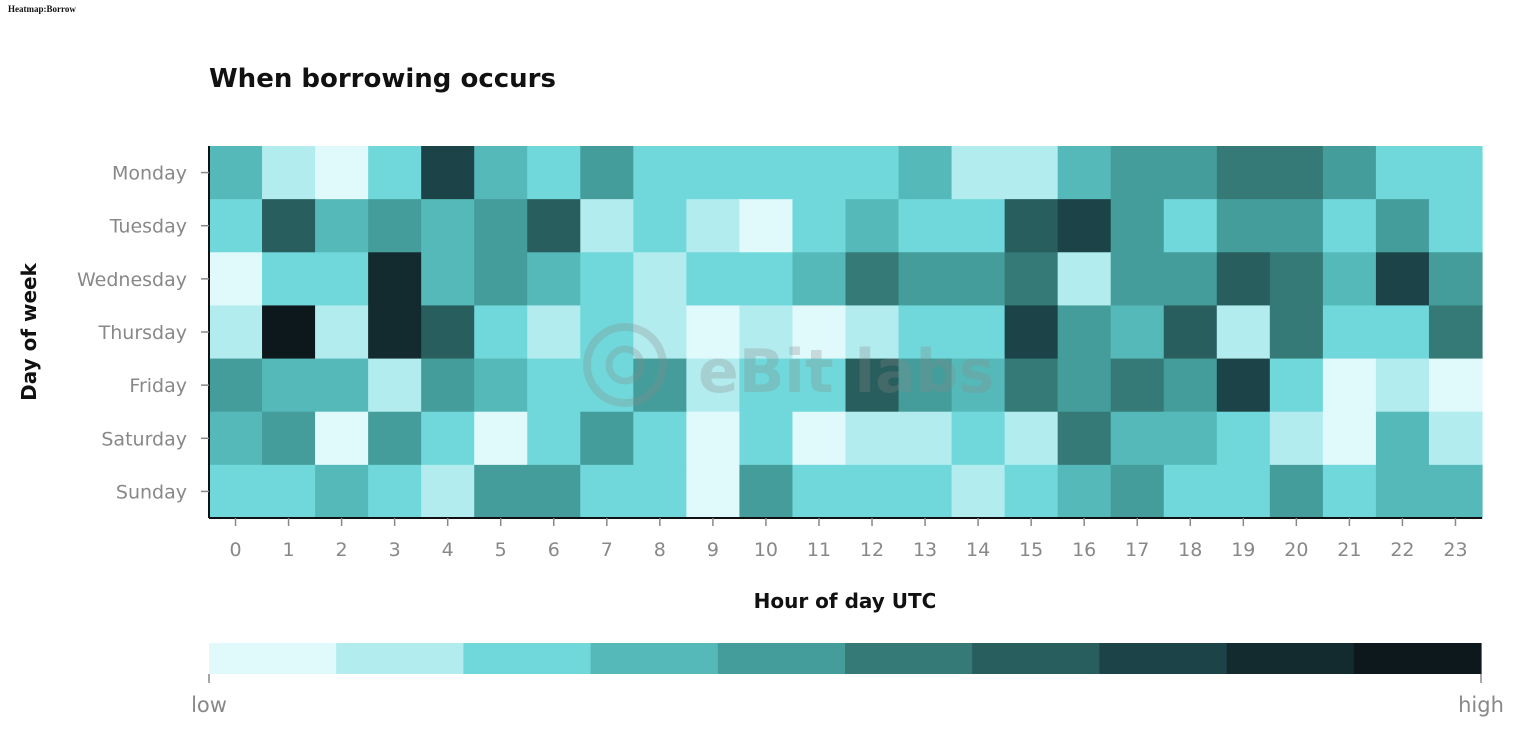 Image resolution: width=1536 pixels, height=739 pixels. I want to click on x-tick-label: 21, so click(1349, 550).